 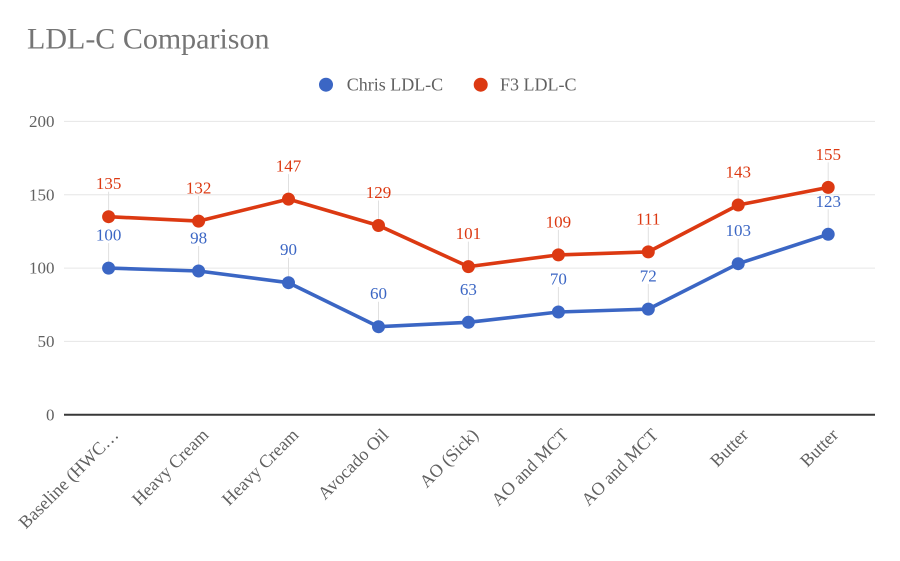 I want to click on svg-text: 143, so click(x=738, y=172).